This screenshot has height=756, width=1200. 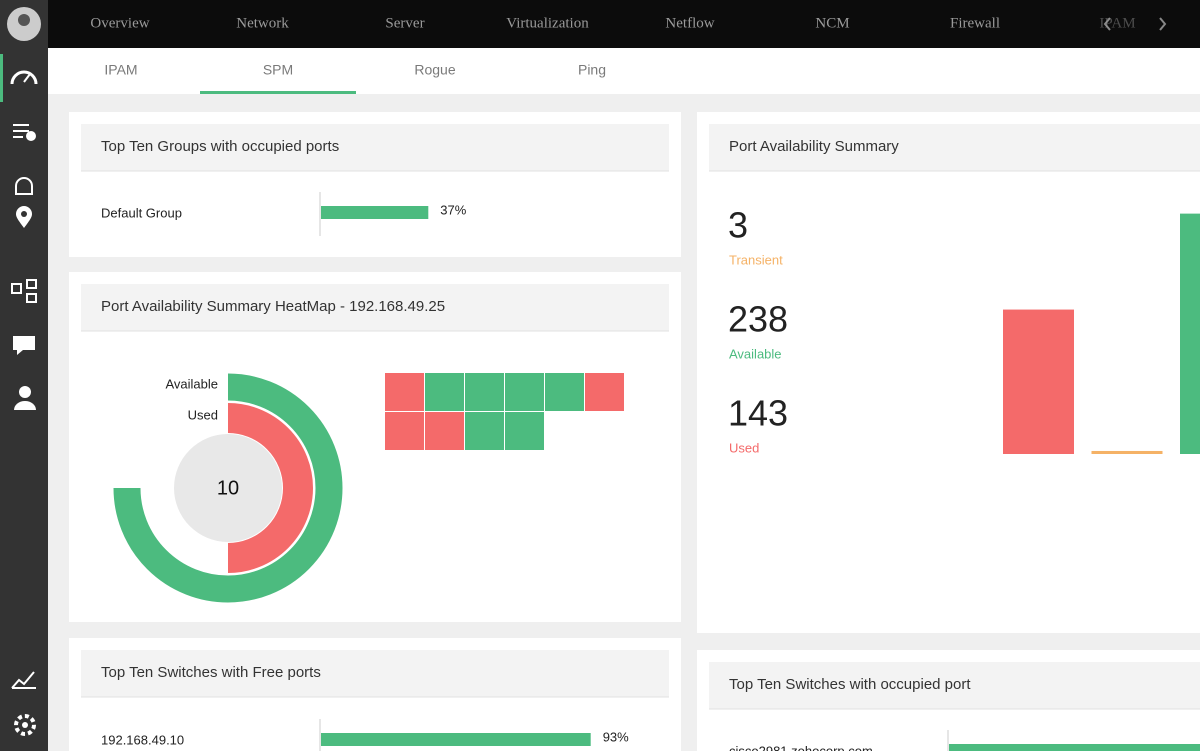 I want to click on active-underline, so click(x=278, y=92).